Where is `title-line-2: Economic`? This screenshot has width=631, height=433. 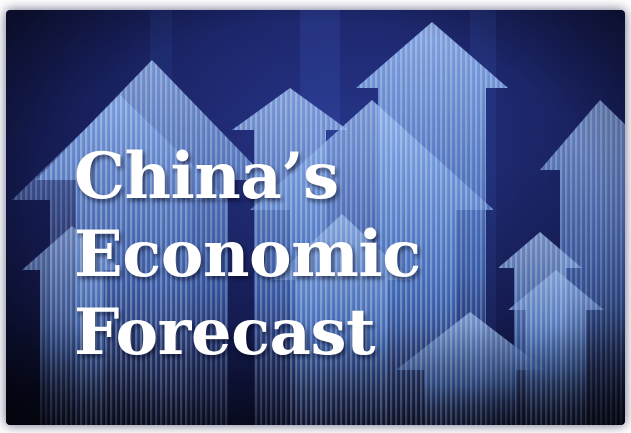
title-line-2: Economic is located at coordinates (247, 254).